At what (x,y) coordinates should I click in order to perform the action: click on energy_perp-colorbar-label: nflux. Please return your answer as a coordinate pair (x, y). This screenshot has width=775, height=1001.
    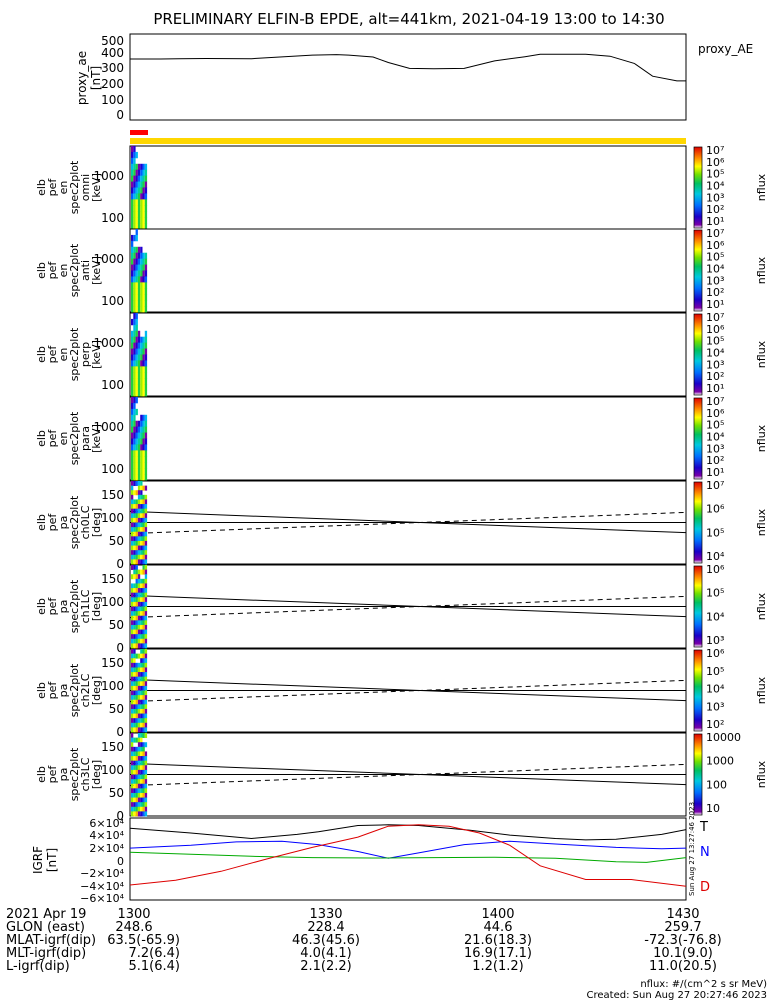
    Looking at the image, I should click on (761, 354).